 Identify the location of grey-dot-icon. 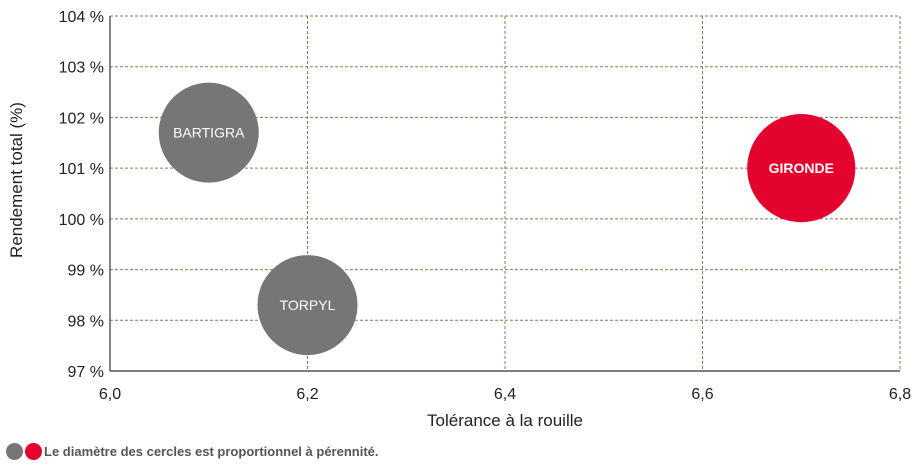
(14, 451).